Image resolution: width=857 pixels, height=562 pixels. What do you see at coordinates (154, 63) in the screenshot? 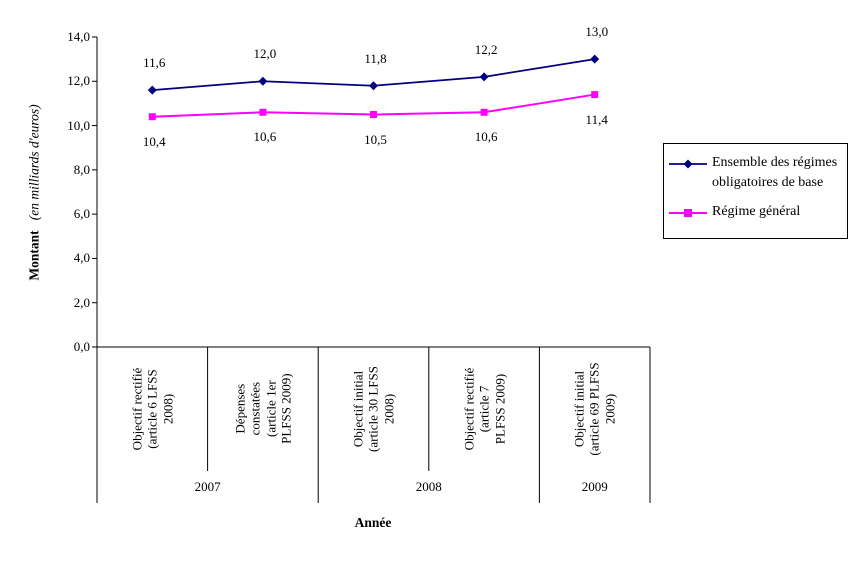
I see `data-label: 11,6` at bounding box center [154, 63].